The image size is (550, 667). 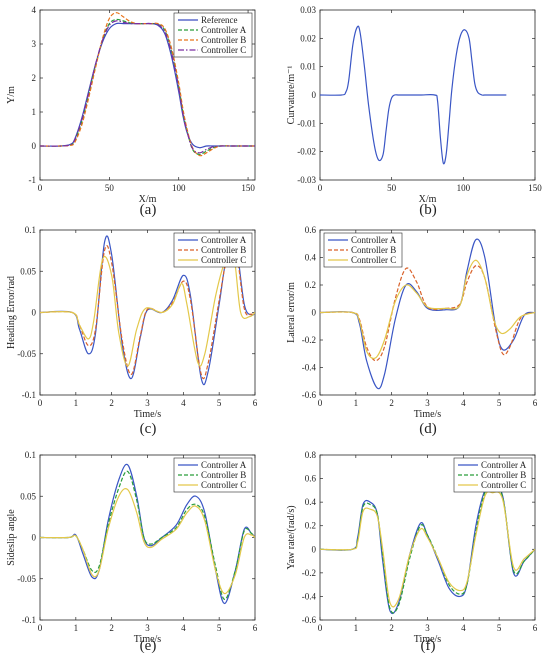 I want to click on y-tick-label: -1, so click(x=33, y=180).